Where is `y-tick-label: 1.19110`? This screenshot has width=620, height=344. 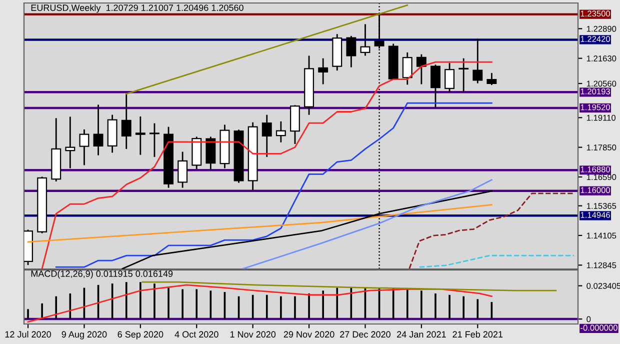 y-tick-label: 1.19110 is located at coordinates (601, 117).